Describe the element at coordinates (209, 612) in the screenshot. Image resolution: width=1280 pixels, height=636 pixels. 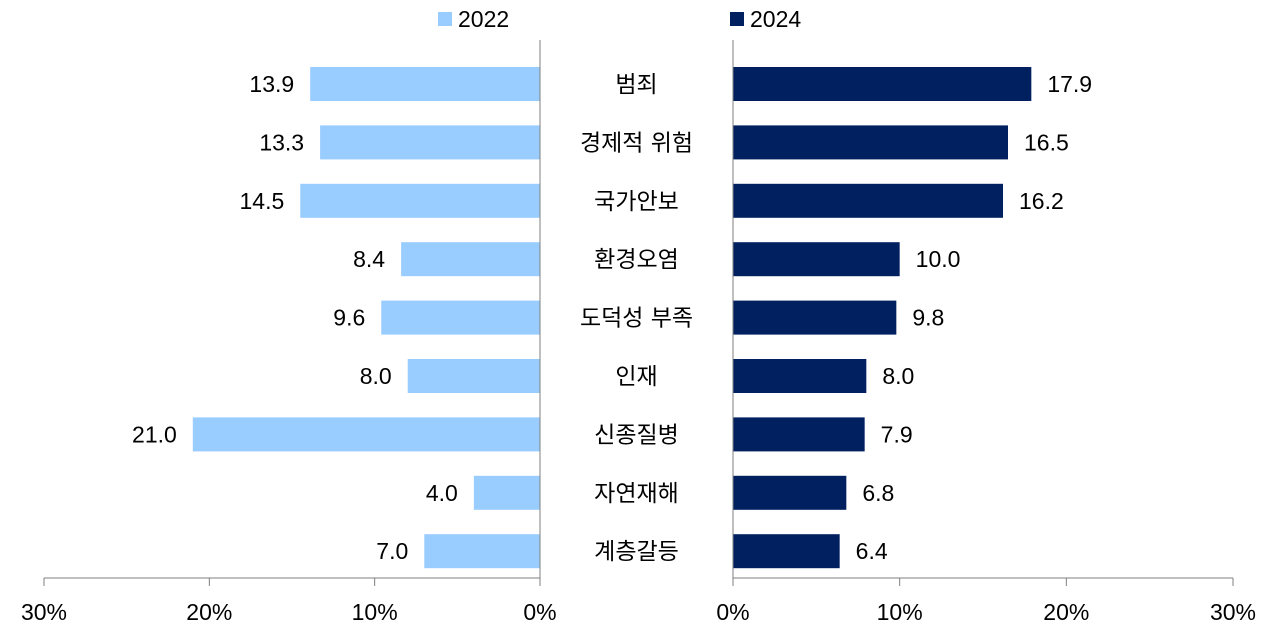
I see `left-tick-label-2: 20%` at that location.